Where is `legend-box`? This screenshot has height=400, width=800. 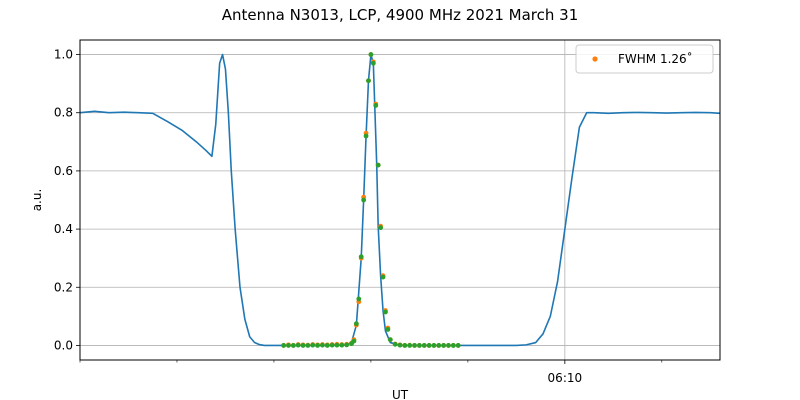
legend-box is located at coordinates (644, 59).